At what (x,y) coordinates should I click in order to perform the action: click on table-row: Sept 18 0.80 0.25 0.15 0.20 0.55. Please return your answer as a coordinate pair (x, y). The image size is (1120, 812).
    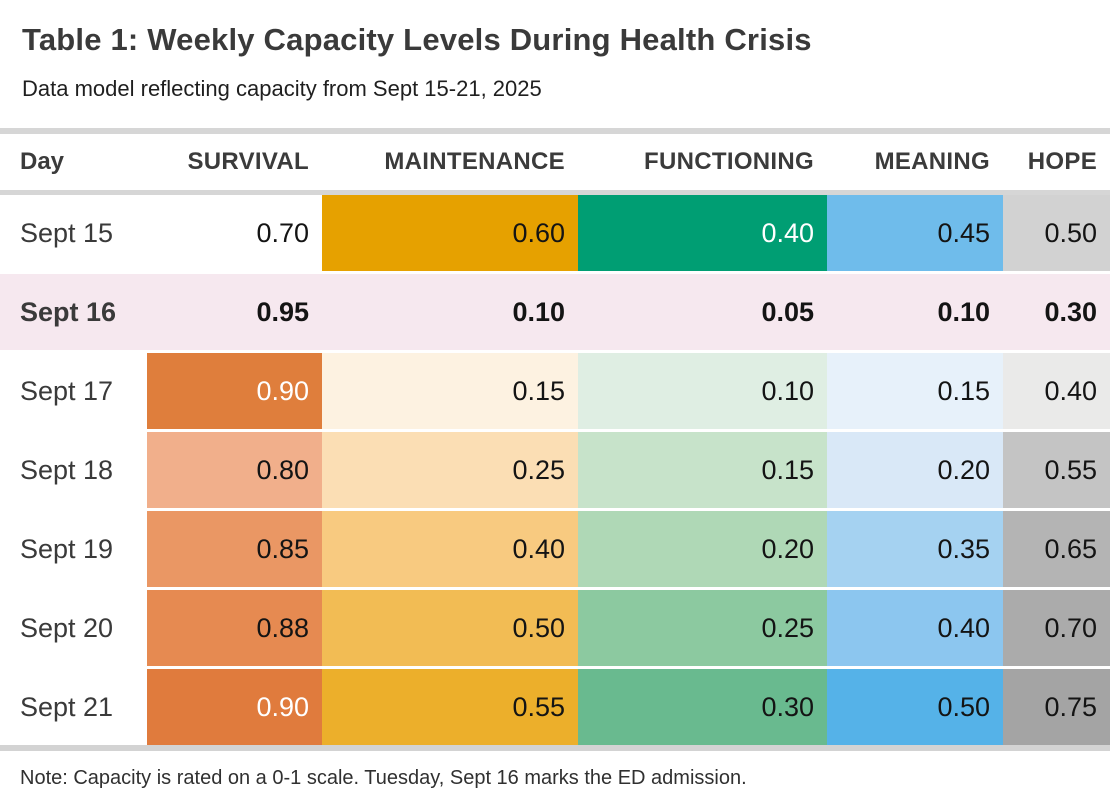
    Looking at the image, I should click on (555, 470).